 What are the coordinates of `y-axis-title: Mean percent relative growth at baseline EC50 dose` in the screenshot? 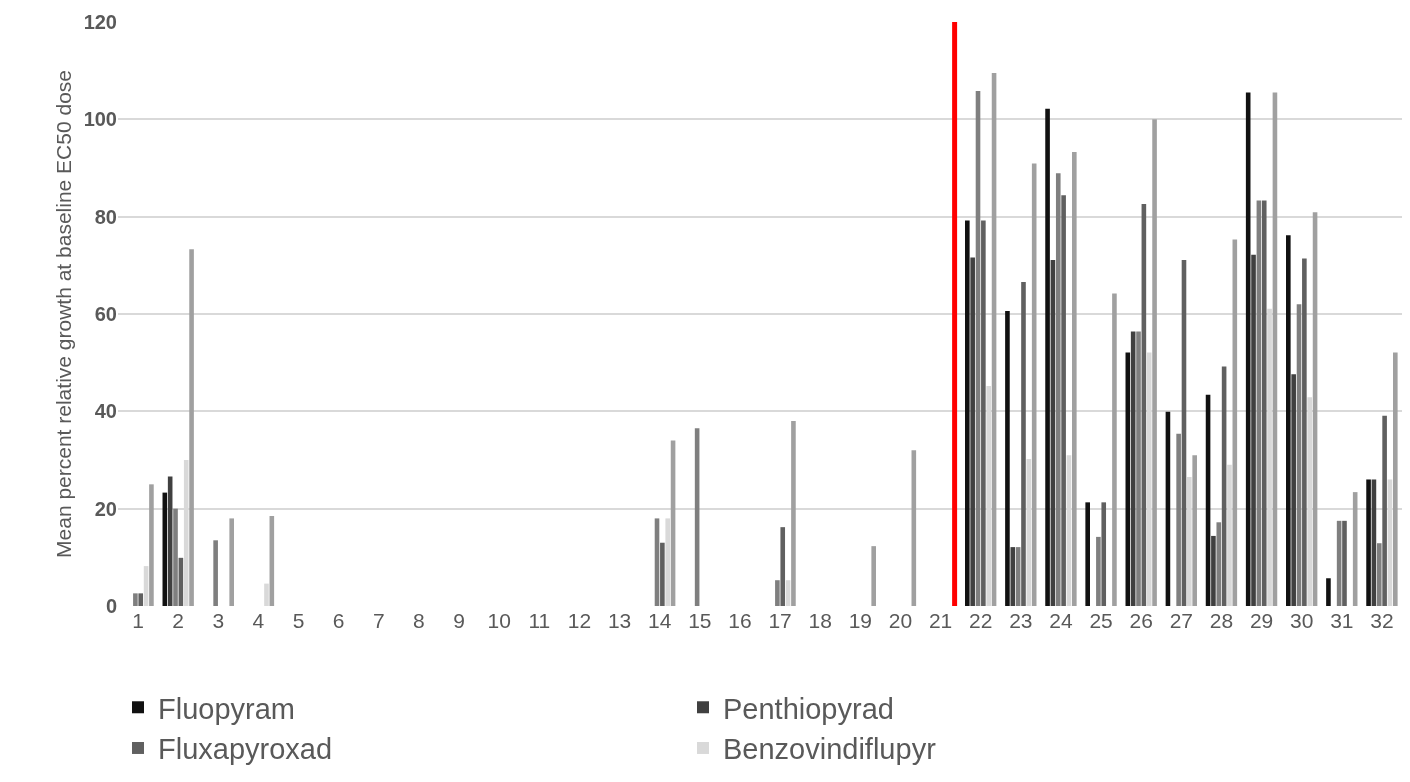 It's located at (63, 314).